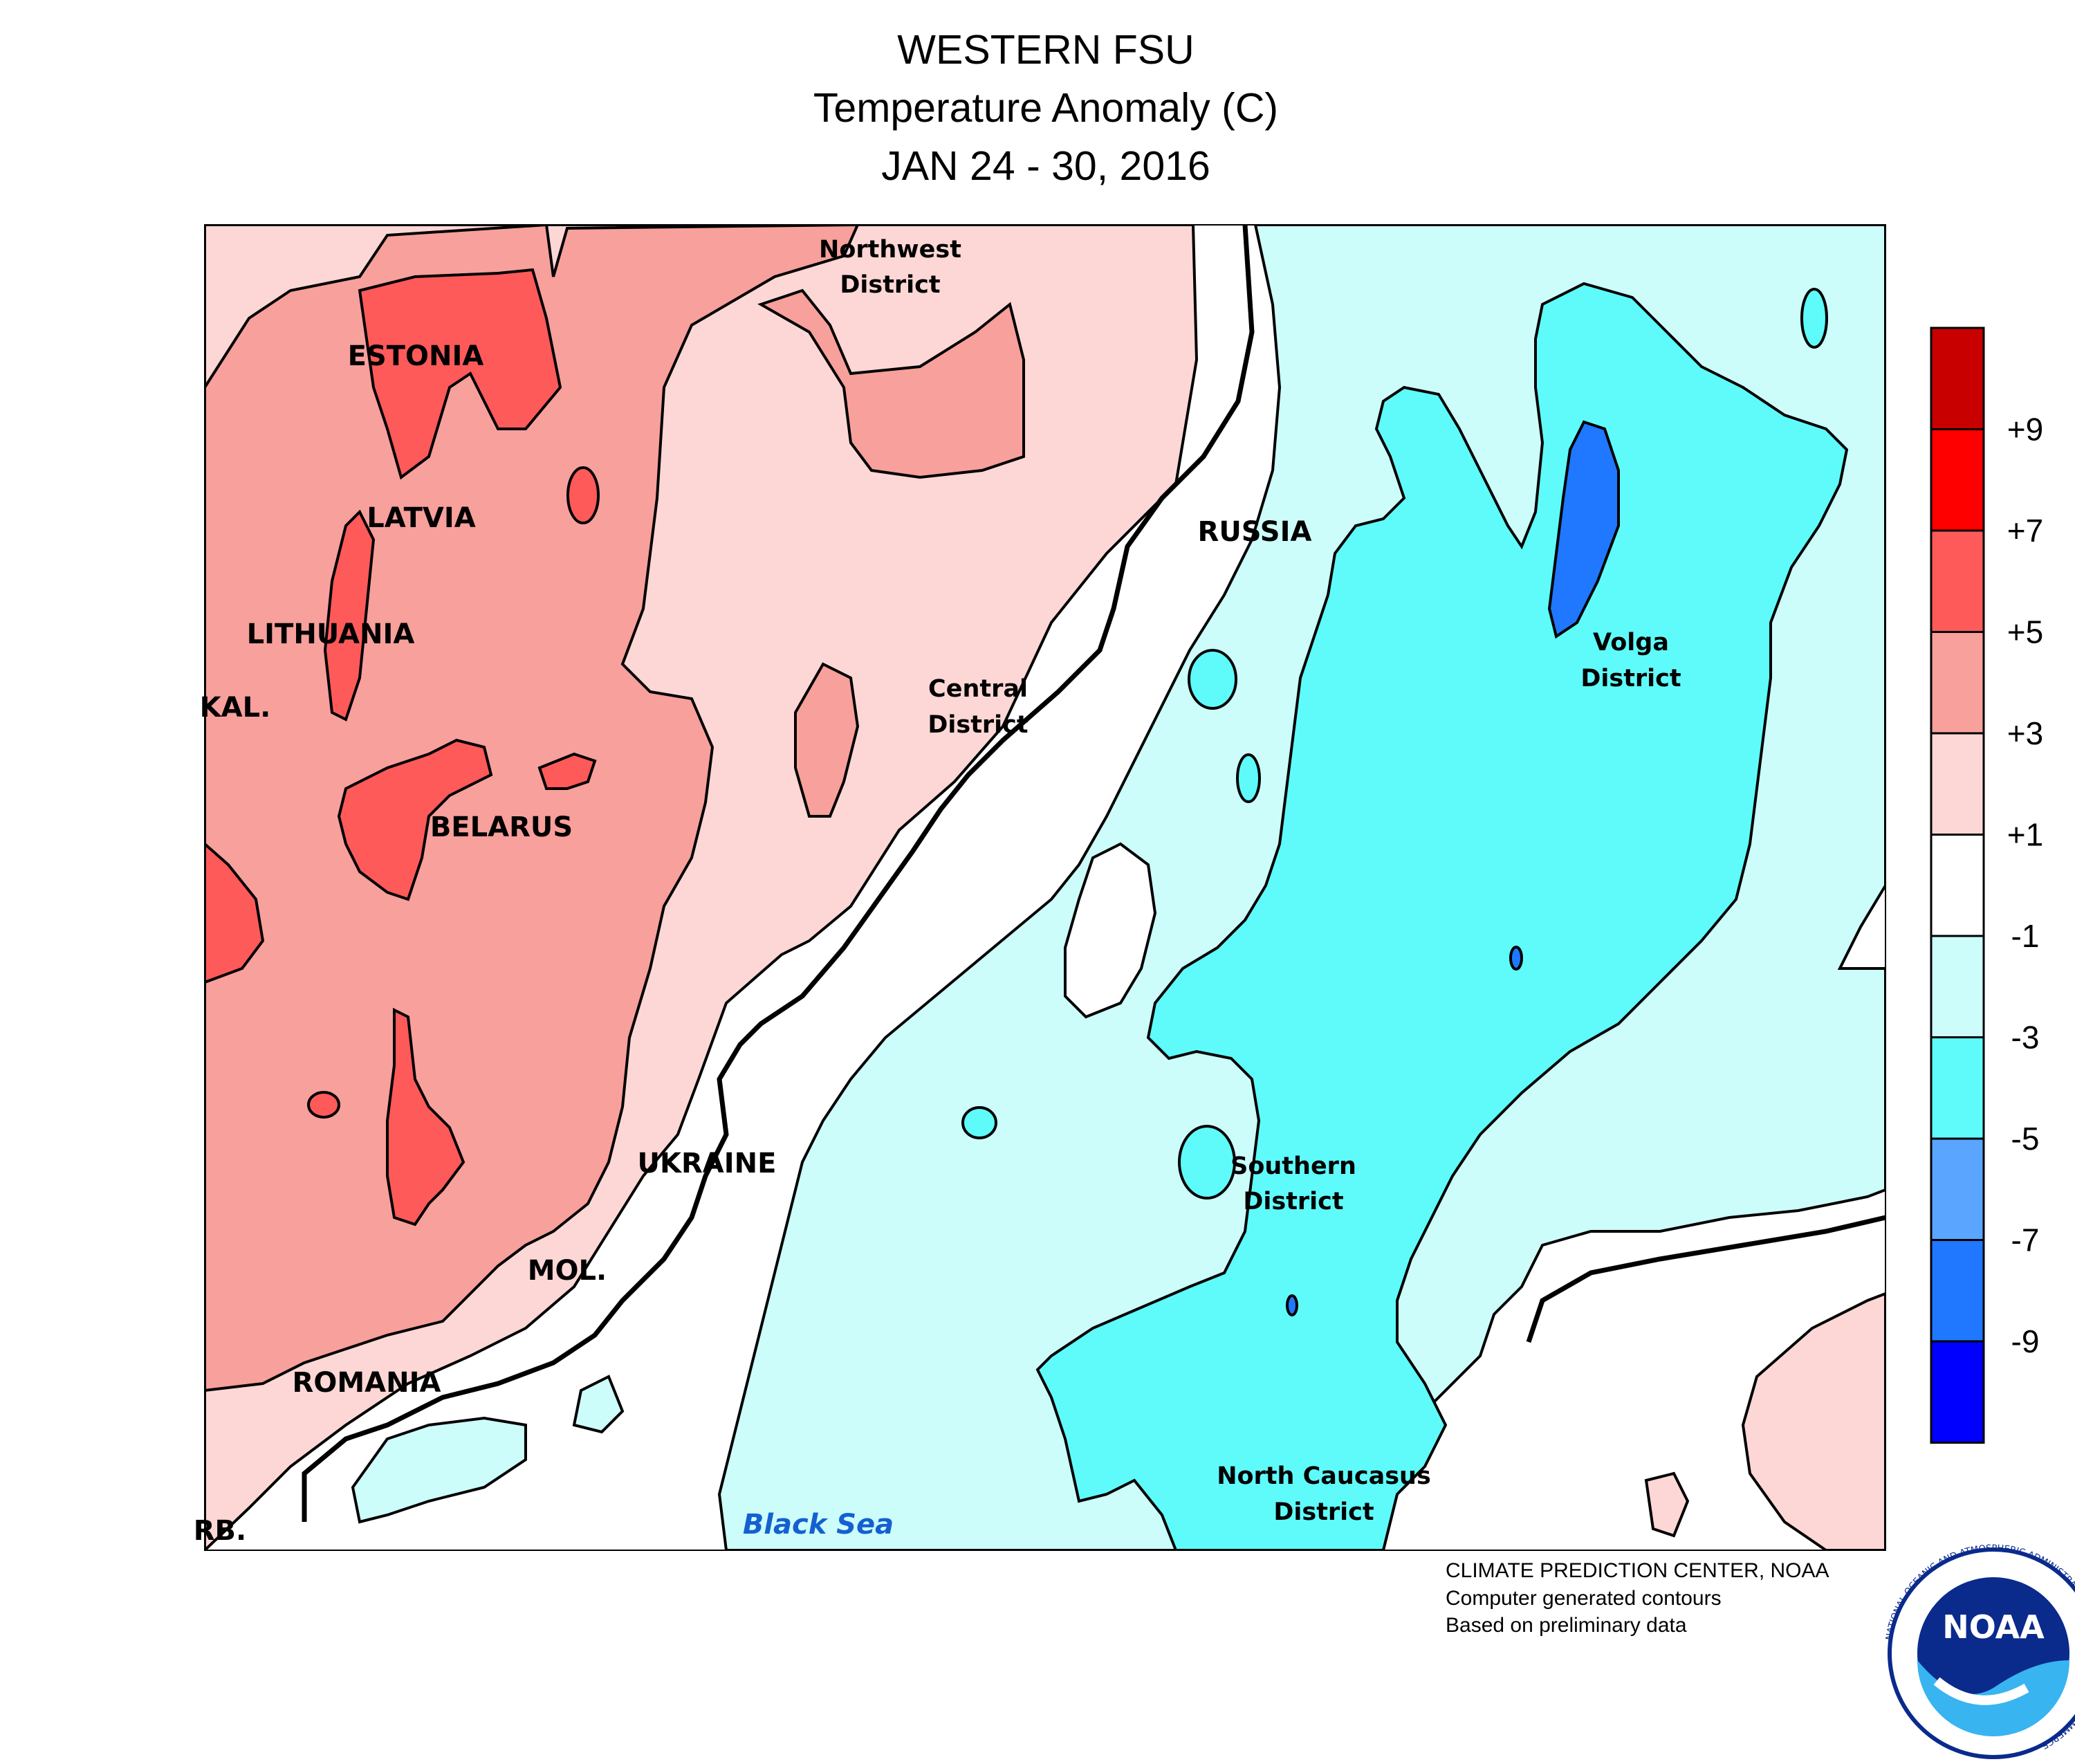 This screenshot has width=2075, height=1764. Describe the element at coordinates (367, 1383) in the screenshot. I see `label-romania: ROMANIA` at that location.